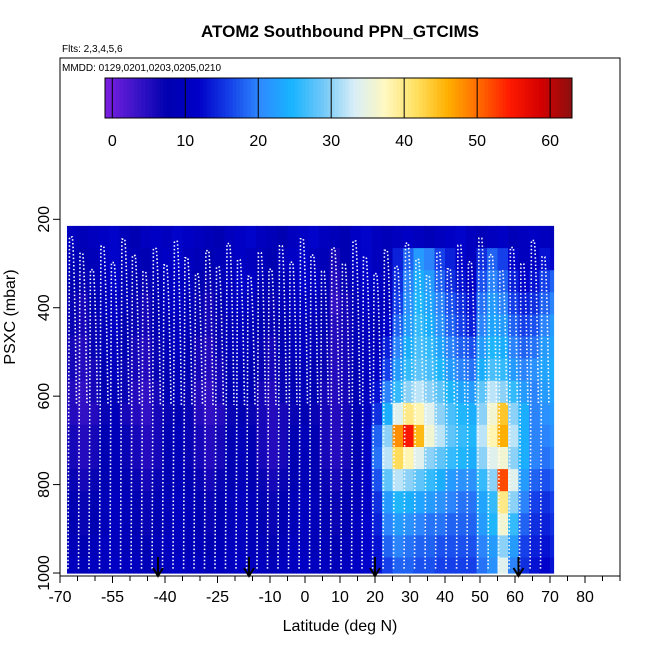  I want to click on y-axis-label: PSXC (mbar), so click(10, 316).